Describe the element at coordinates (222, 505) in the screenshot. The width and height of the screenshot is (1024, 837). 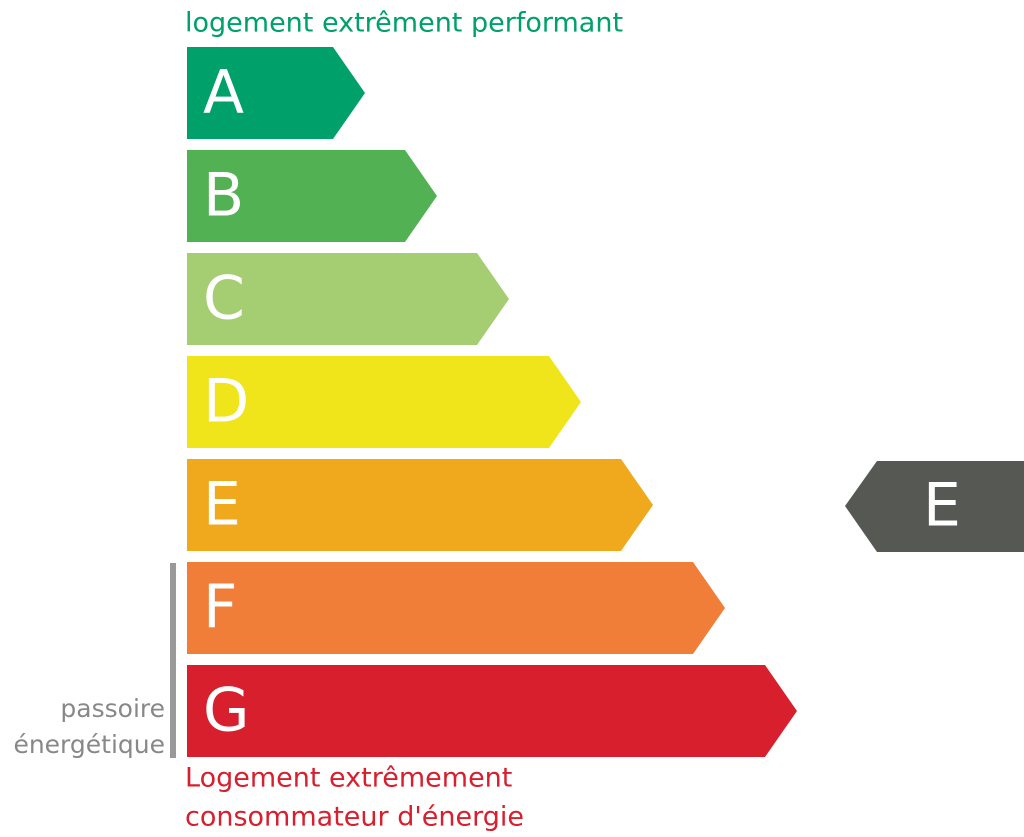
I see `class-letter: E` at that location.